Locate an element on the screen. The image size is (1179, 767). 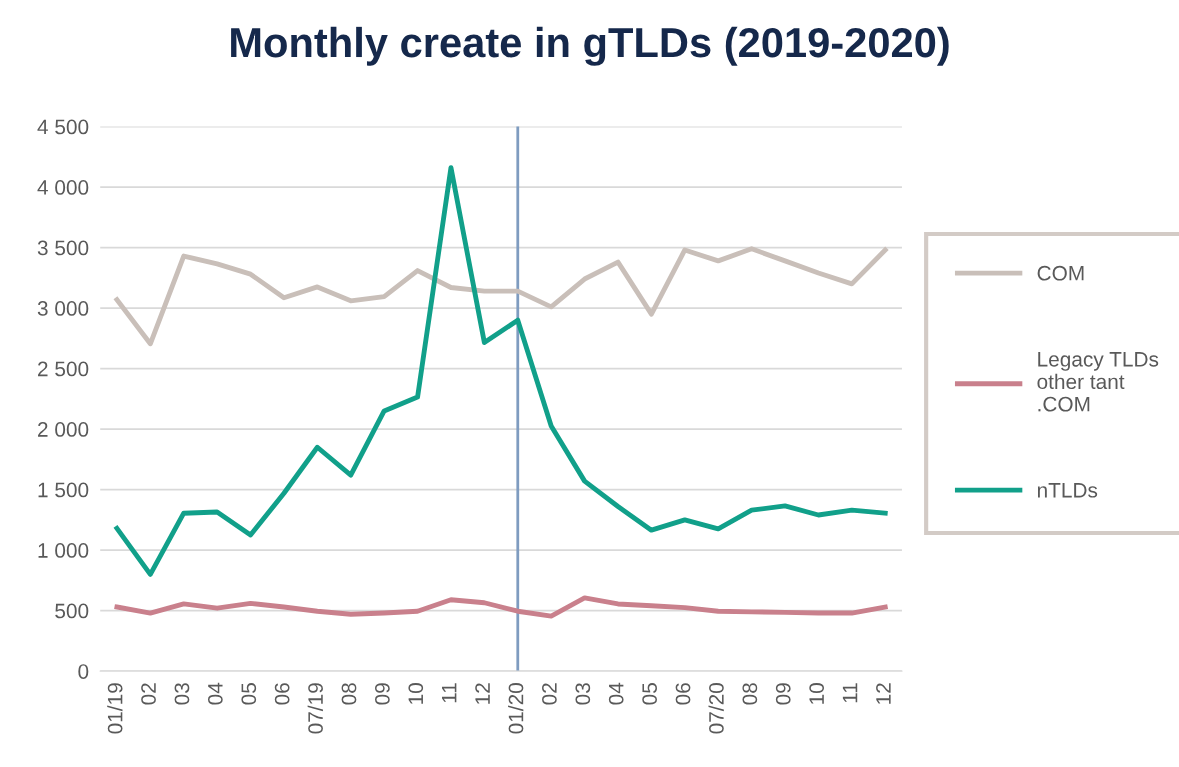
x-tick-label: 01/19 is located at coordinates (115, 708).